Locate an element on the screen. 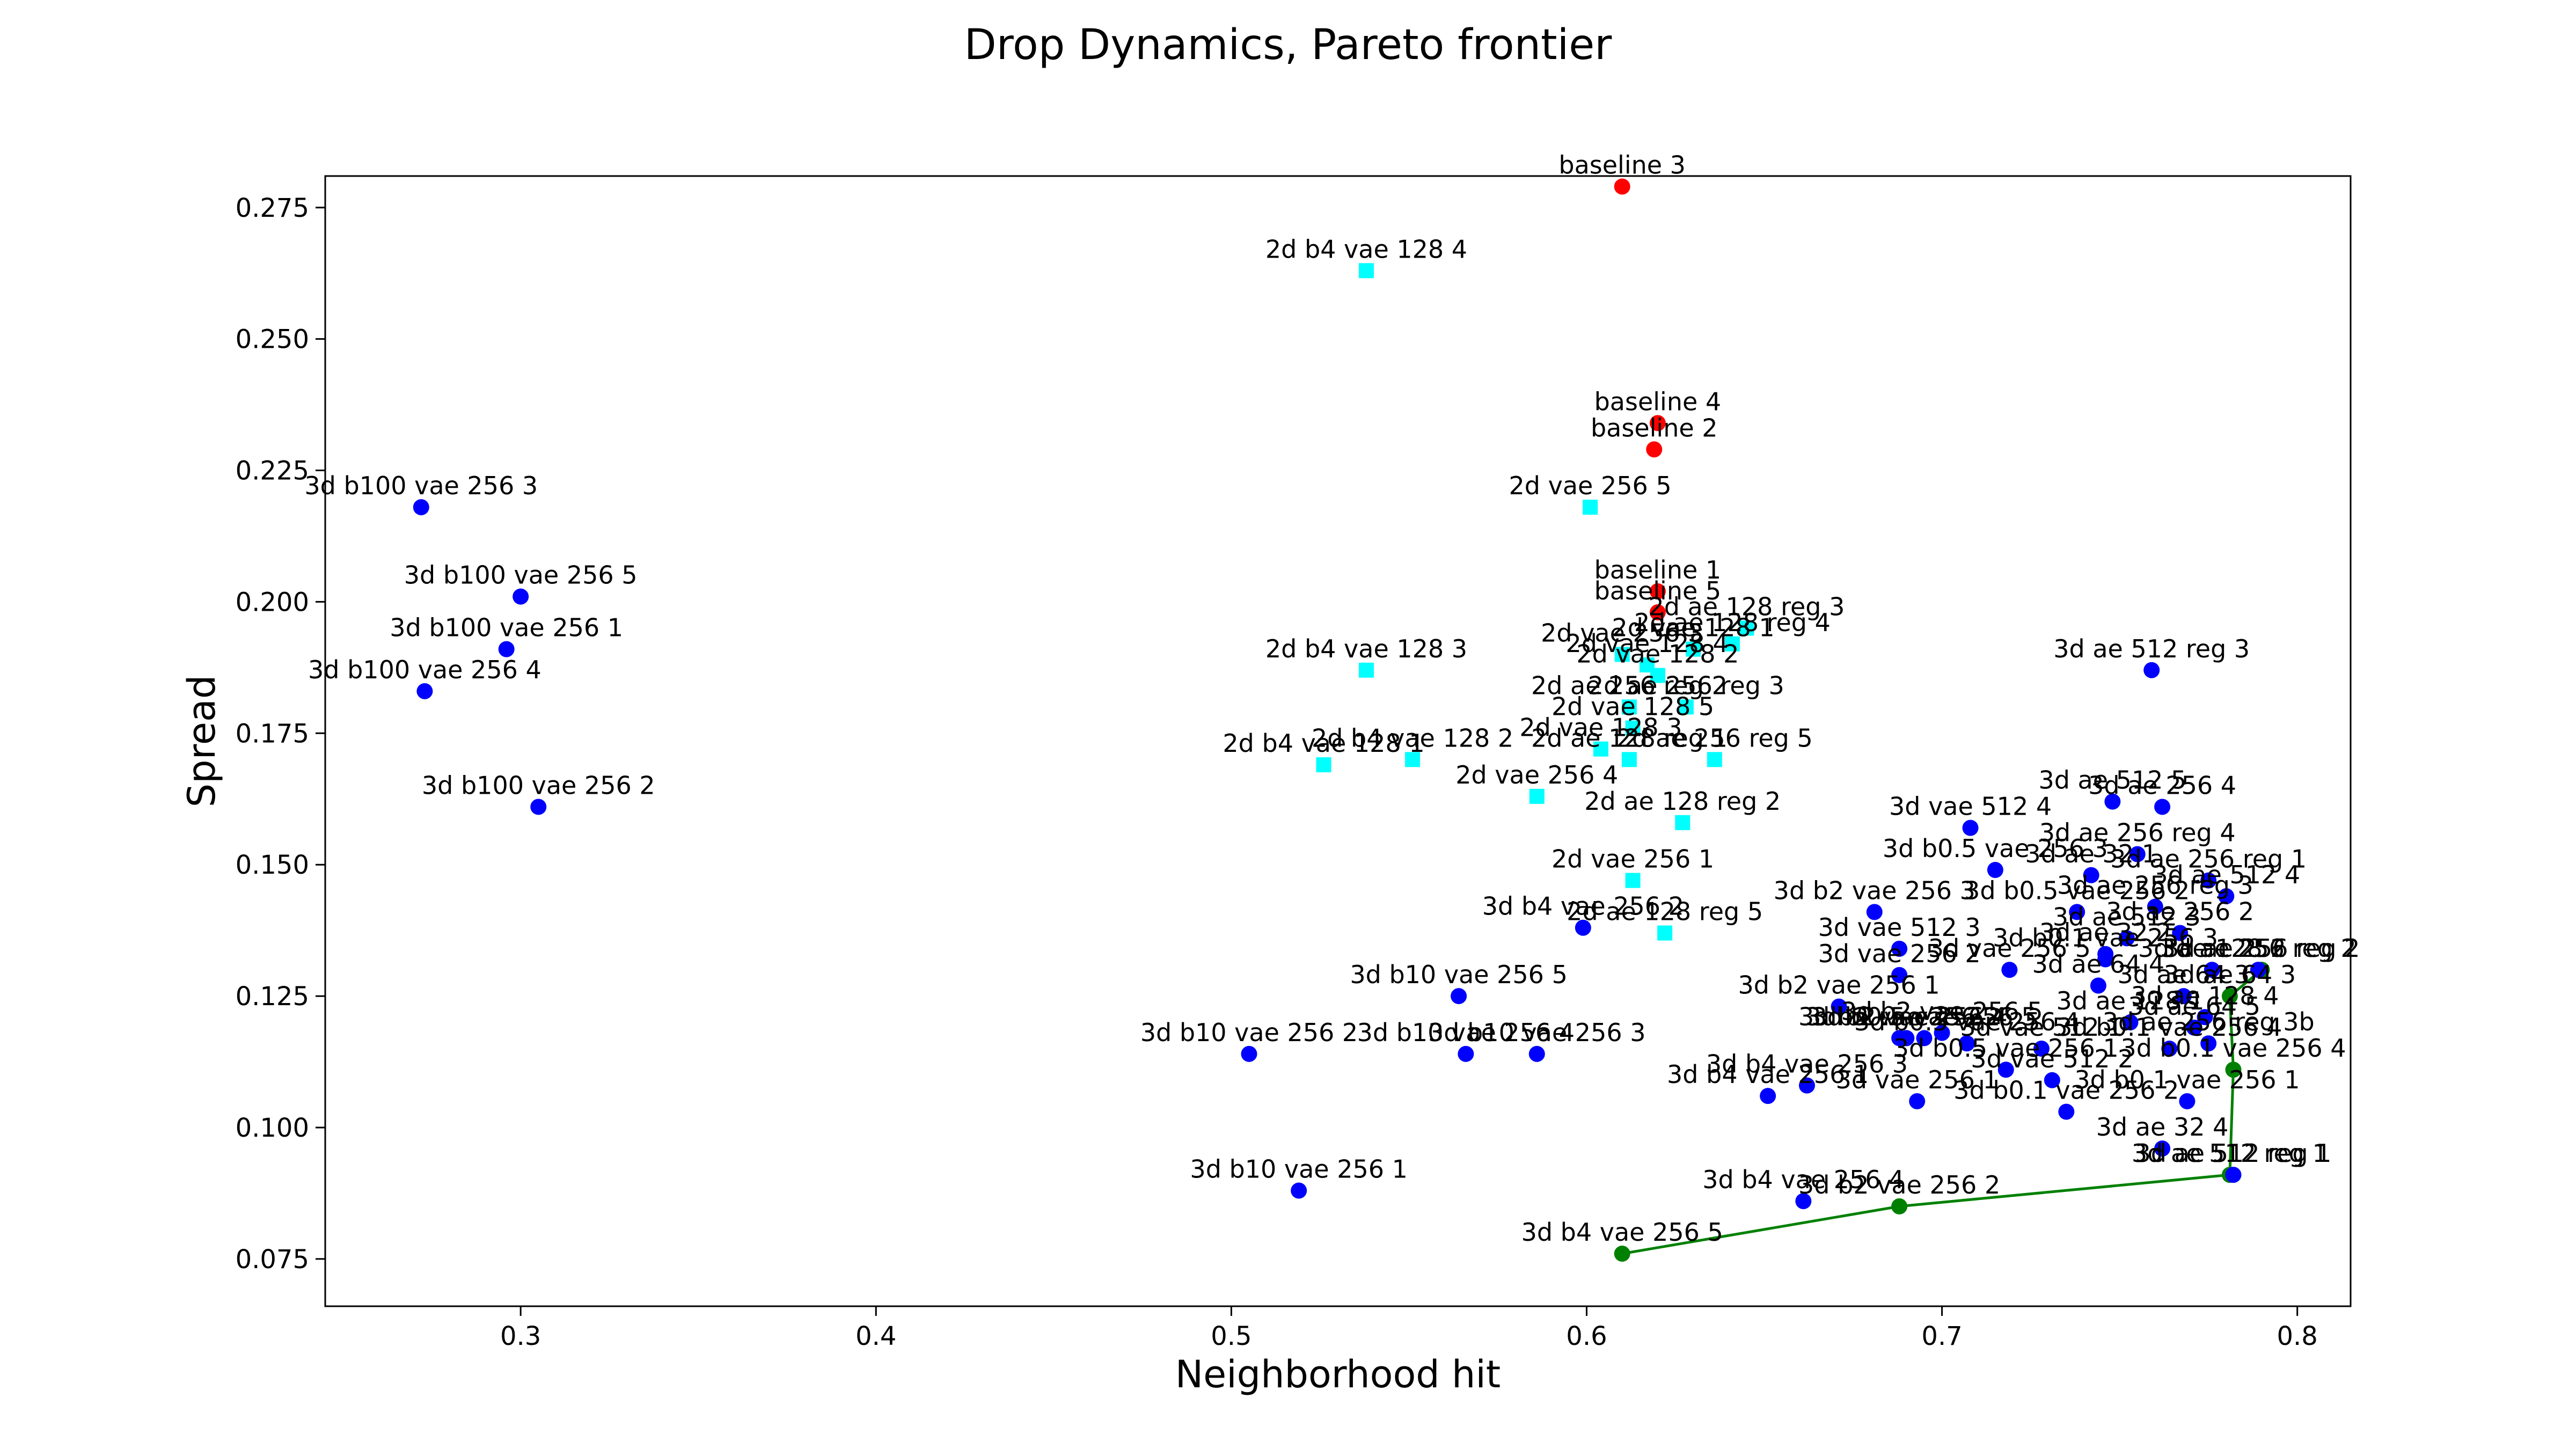  x-axis-ticks: 0.3 0.4 0.5 0.6 0.7 0.8 is located at coordinates (1409, 1328).